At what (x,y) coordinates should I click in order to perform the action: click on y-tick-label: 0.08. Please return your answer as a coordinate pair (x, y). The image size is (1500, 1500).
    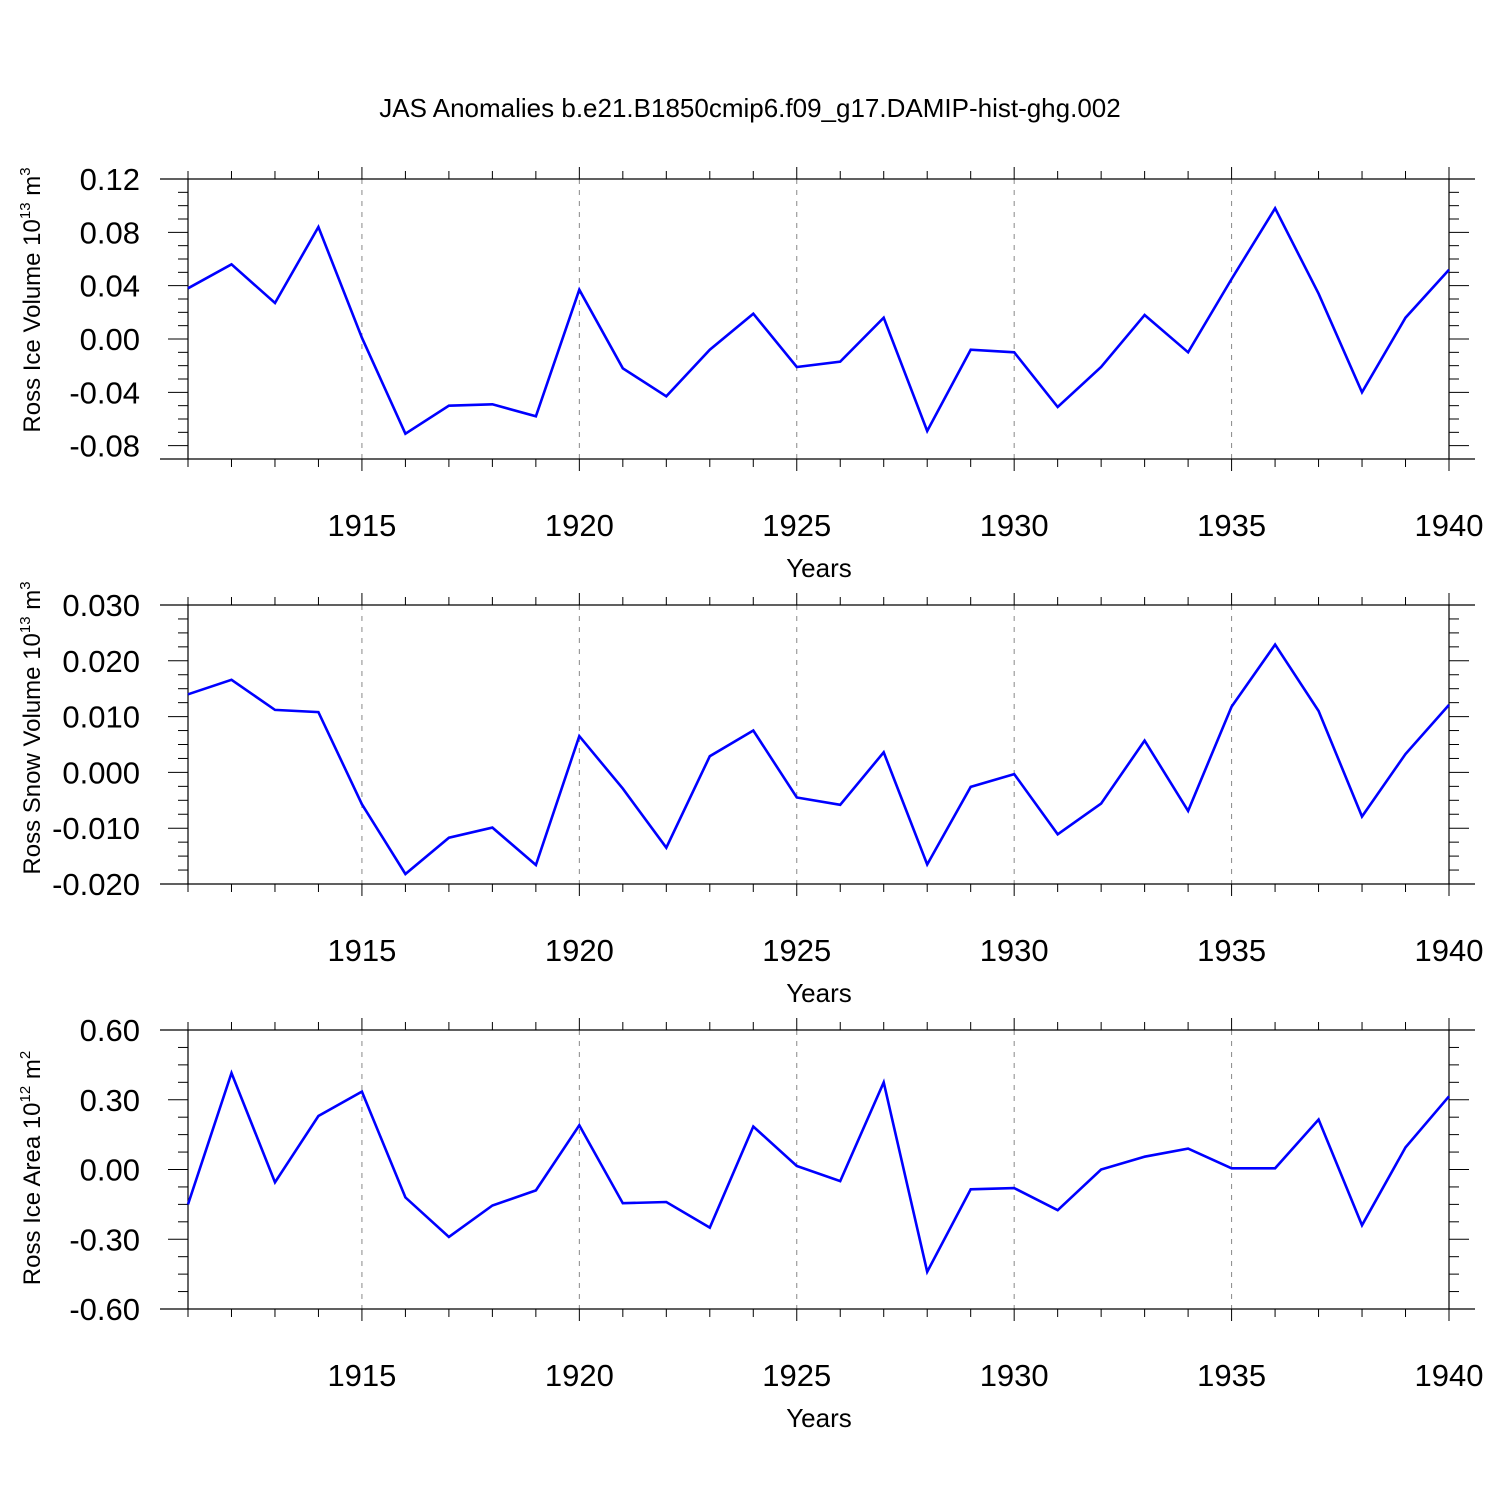
    Looking at the image, I should click on (110, 232).